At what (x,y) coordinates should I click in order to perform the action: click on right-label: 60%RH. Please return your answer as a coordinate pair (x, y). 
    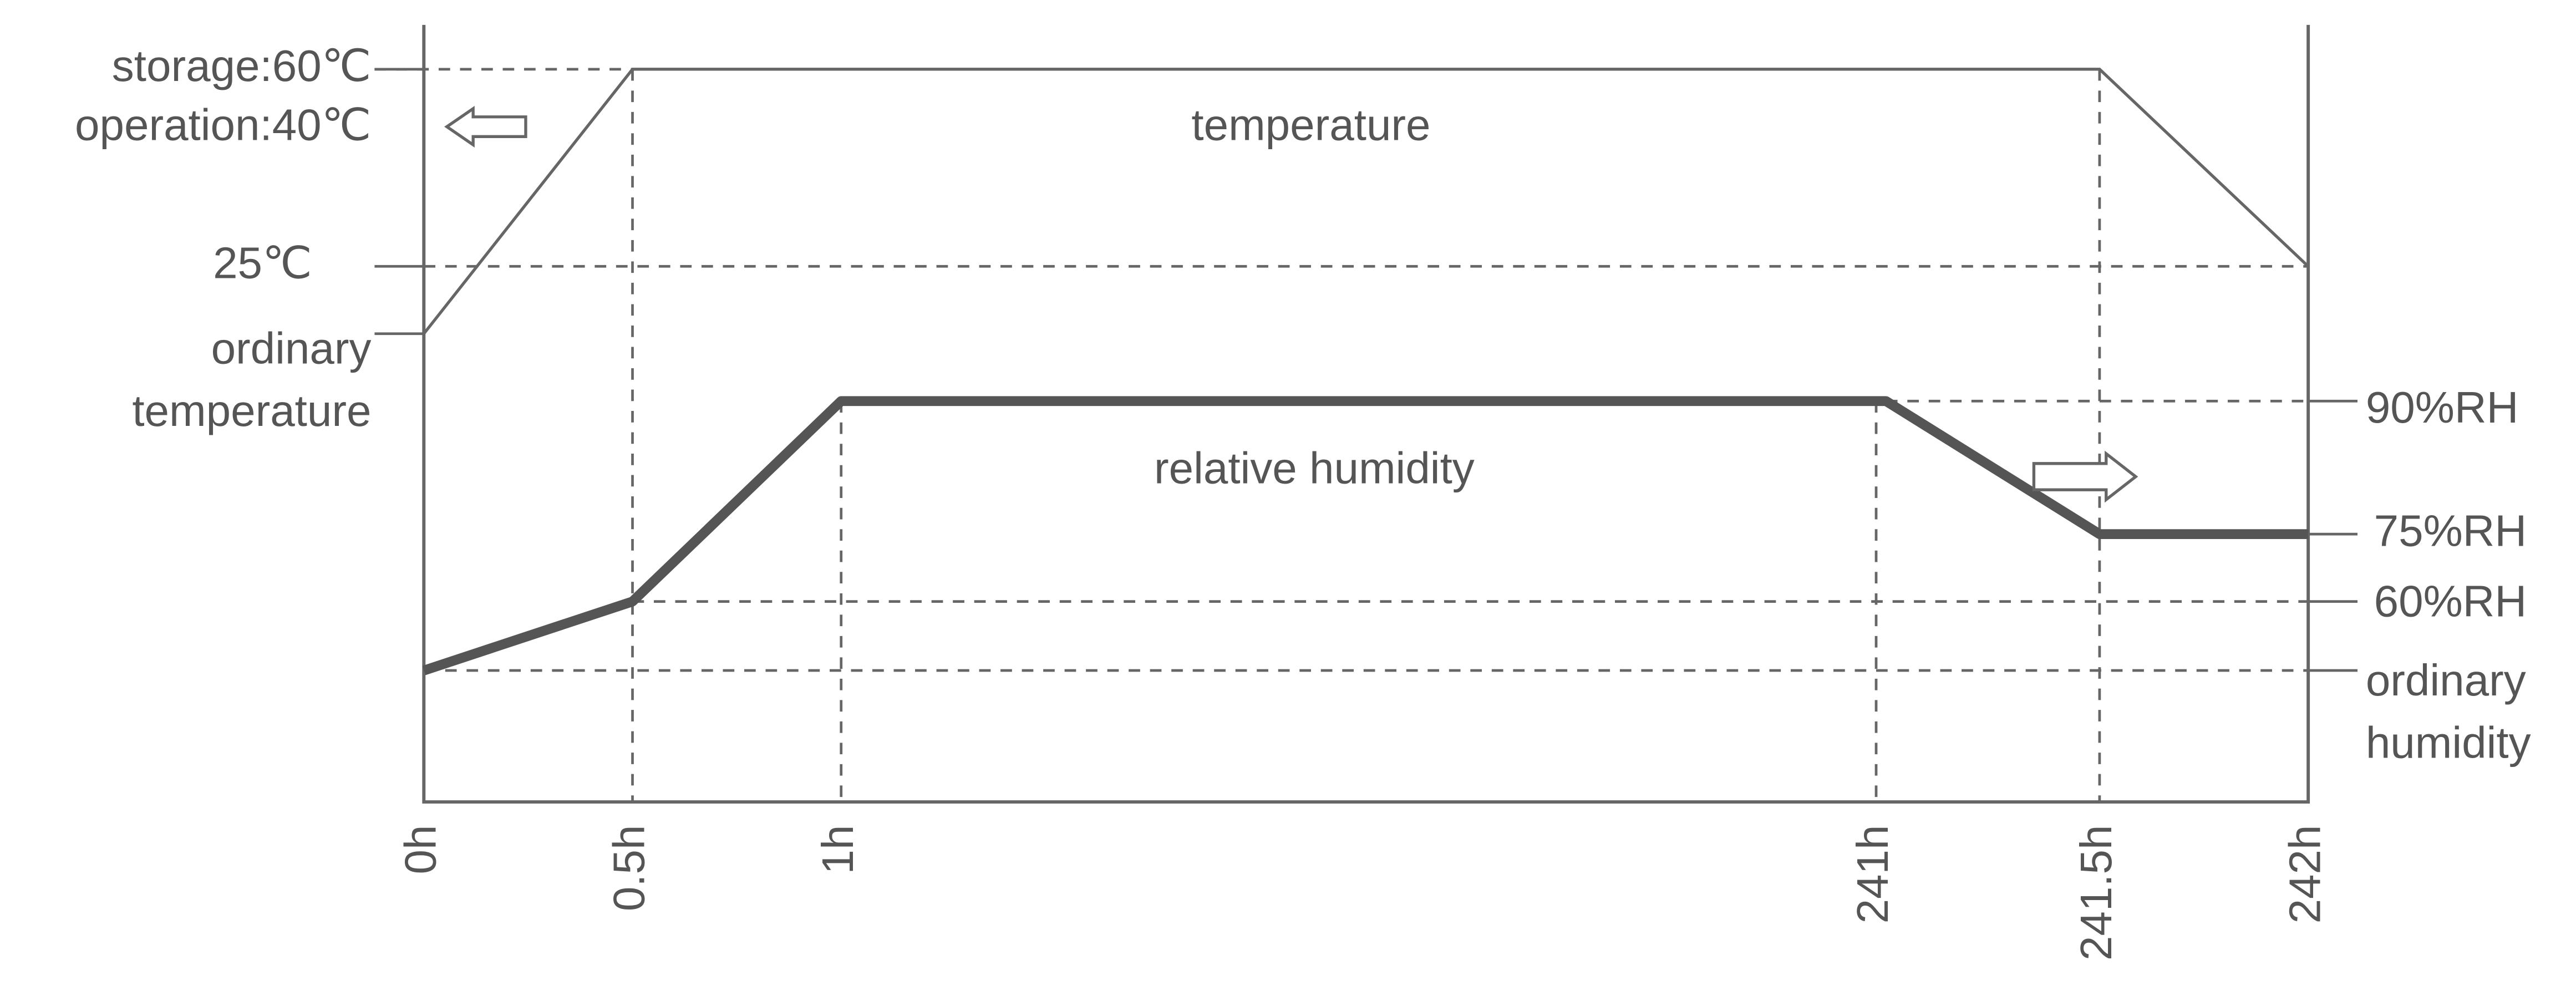
    Looking at the image, I should click on (2450, 602).